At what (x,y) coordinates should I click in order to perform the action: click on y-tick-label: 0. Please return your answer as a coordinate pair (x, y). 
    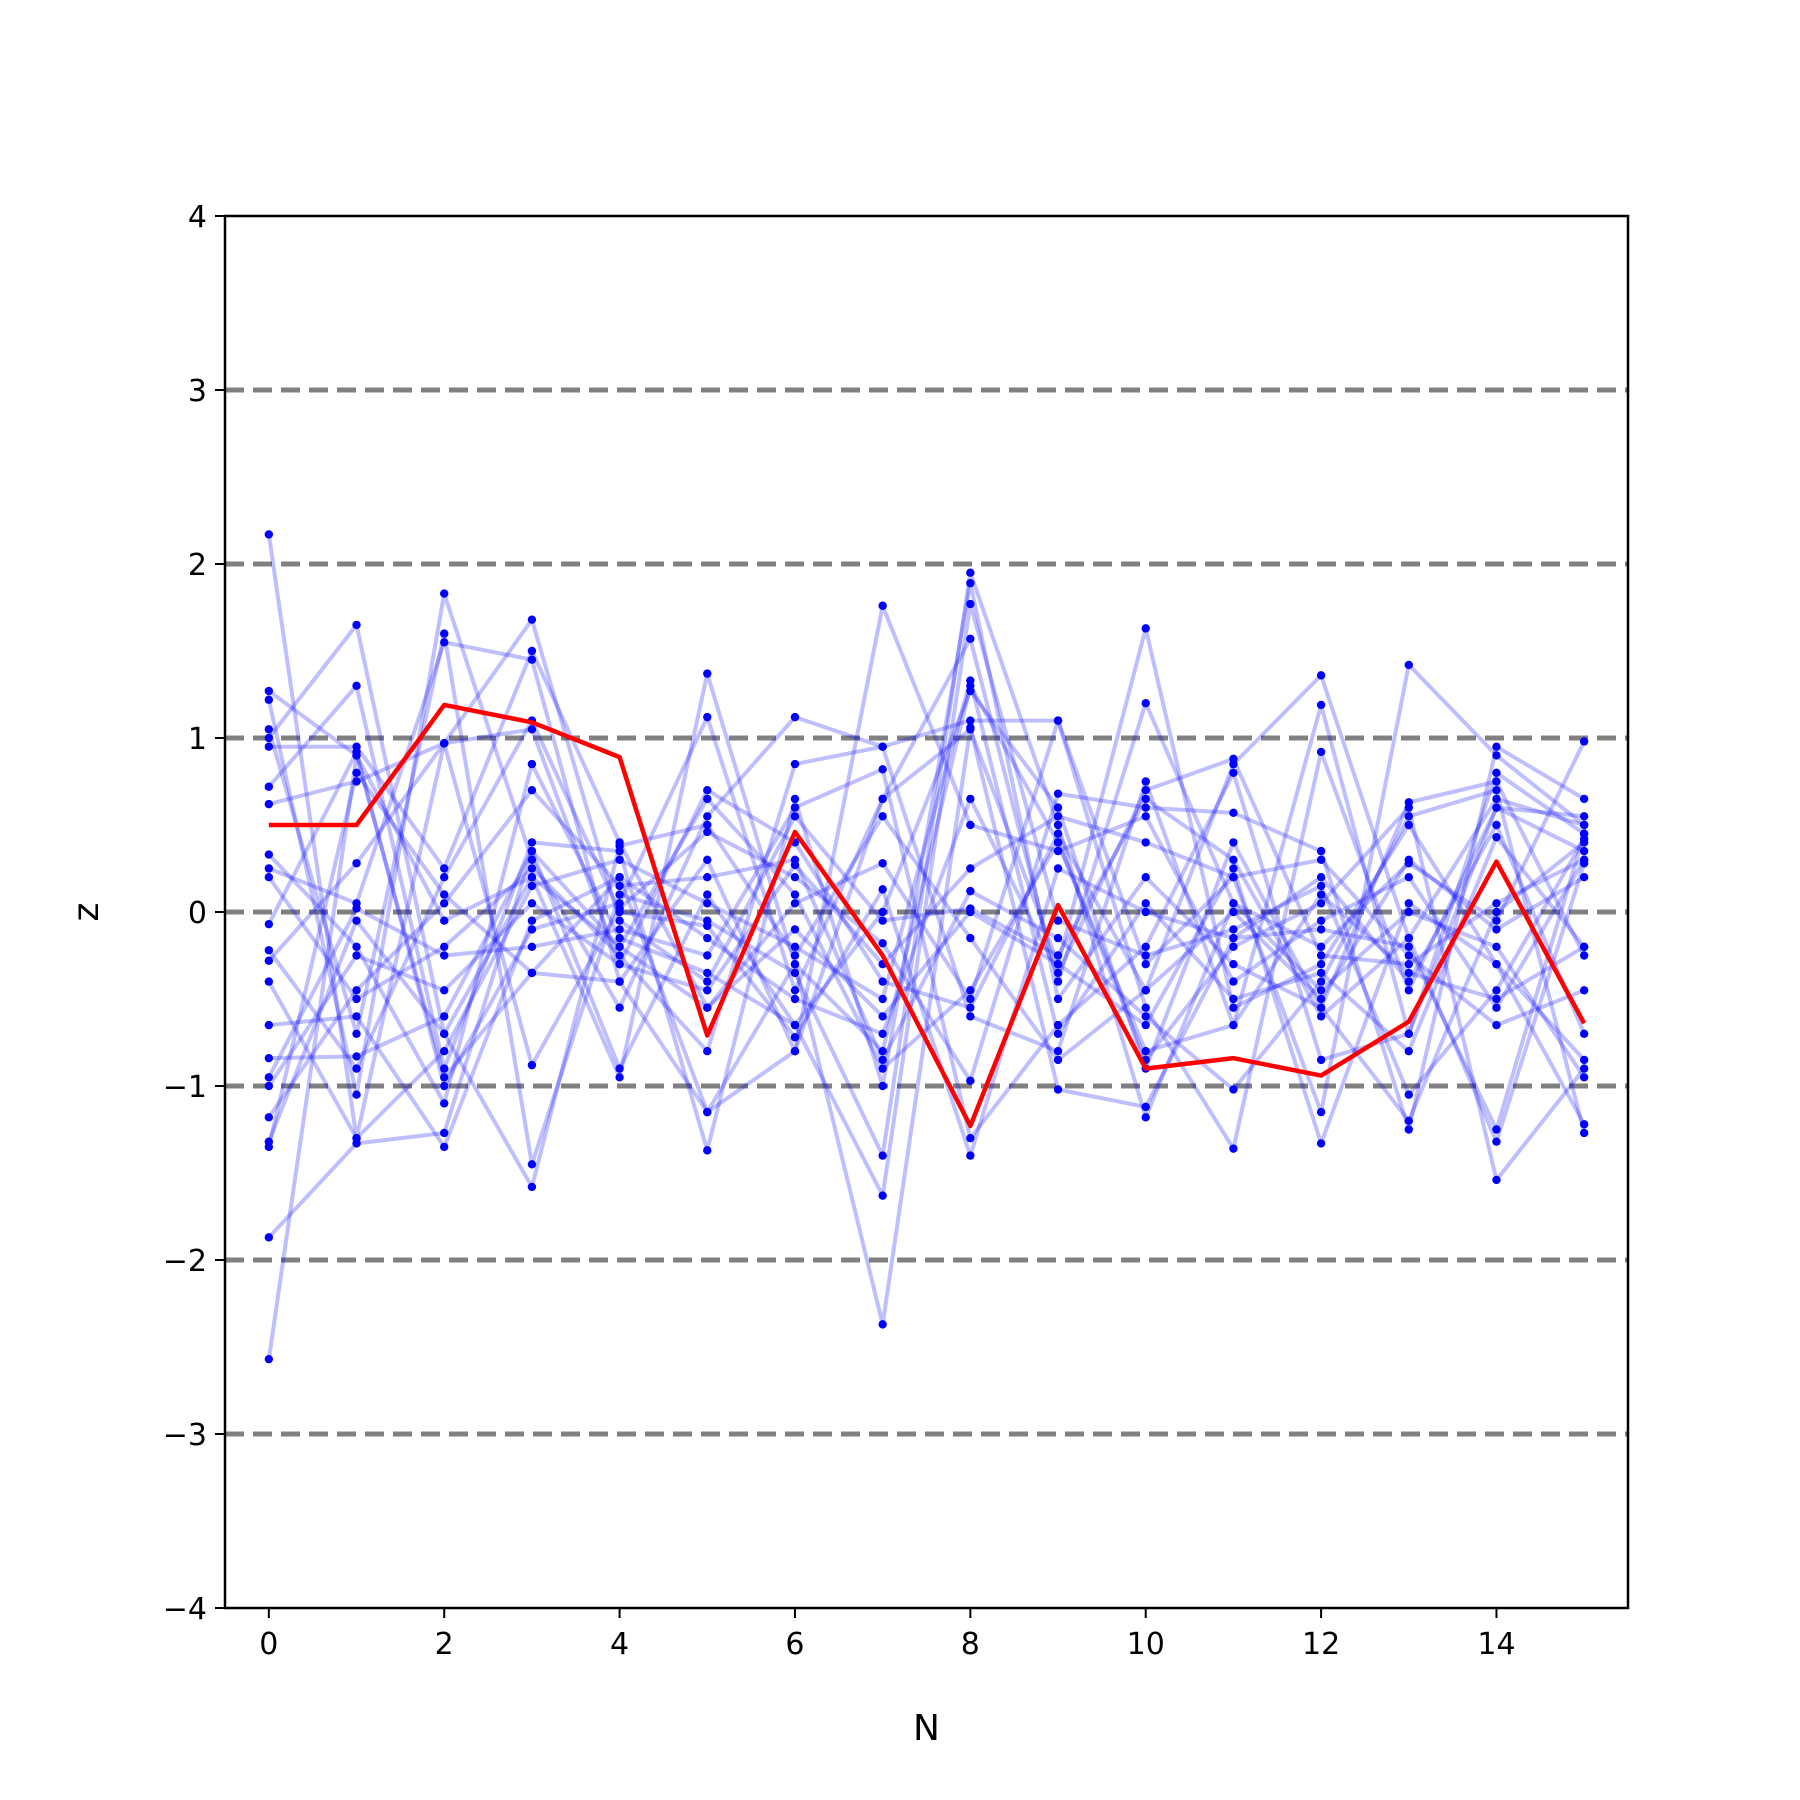
    Looking at the image, I should click on (197, 913).